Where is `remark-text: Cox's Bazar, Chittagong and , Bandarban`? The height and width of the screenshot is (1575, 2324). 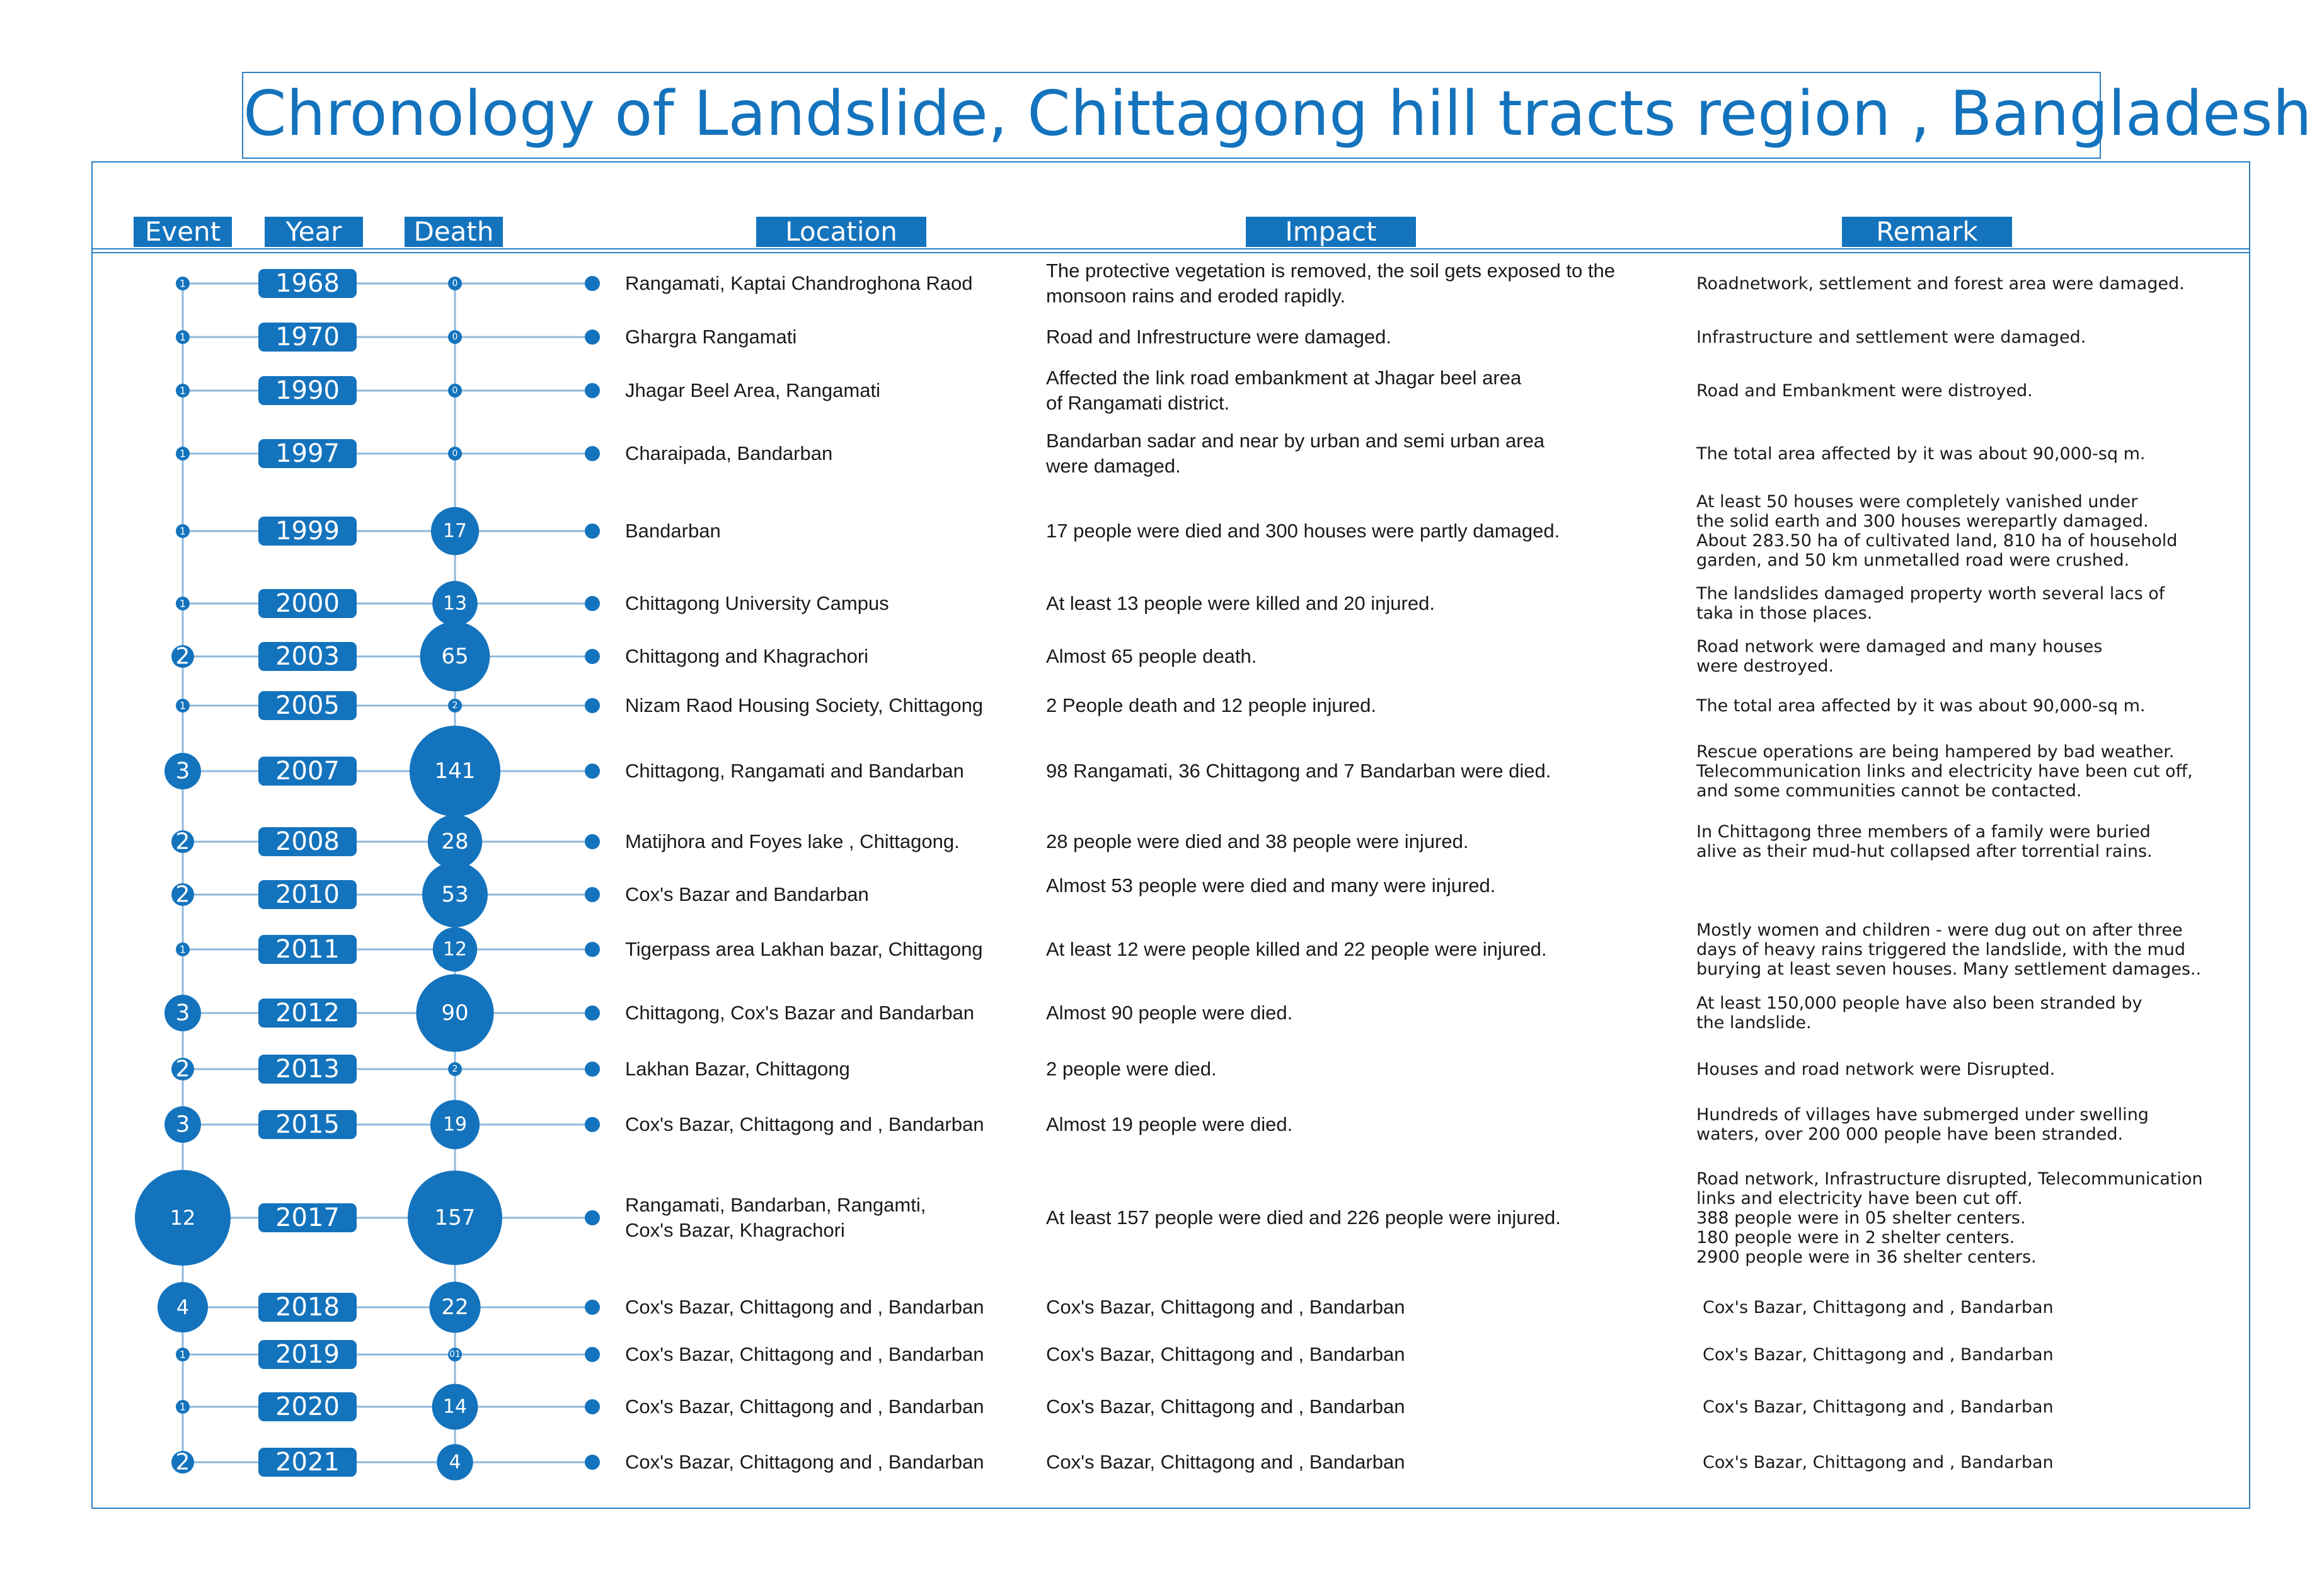 remark-text: Cox's Bazar, Chittagong and , Bandarban is located at coordinates (1879, 1407).